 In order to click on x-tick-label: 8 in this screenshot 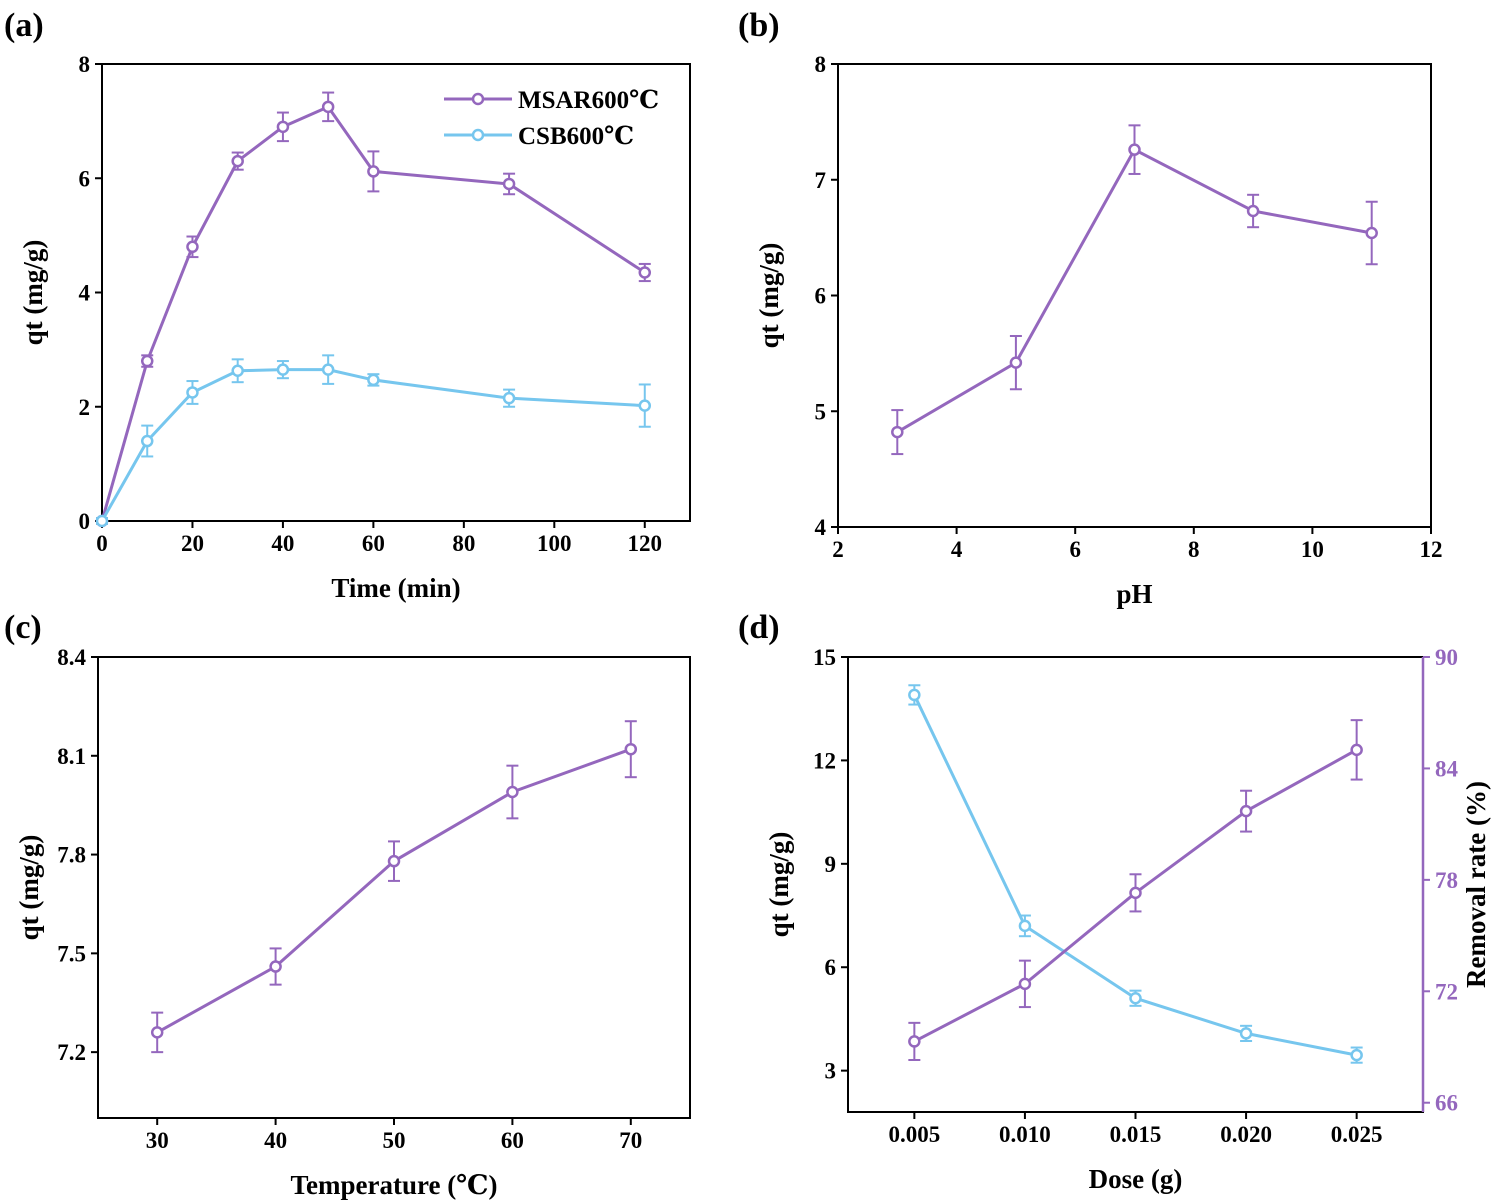, I will do `click(1194, 549)`.